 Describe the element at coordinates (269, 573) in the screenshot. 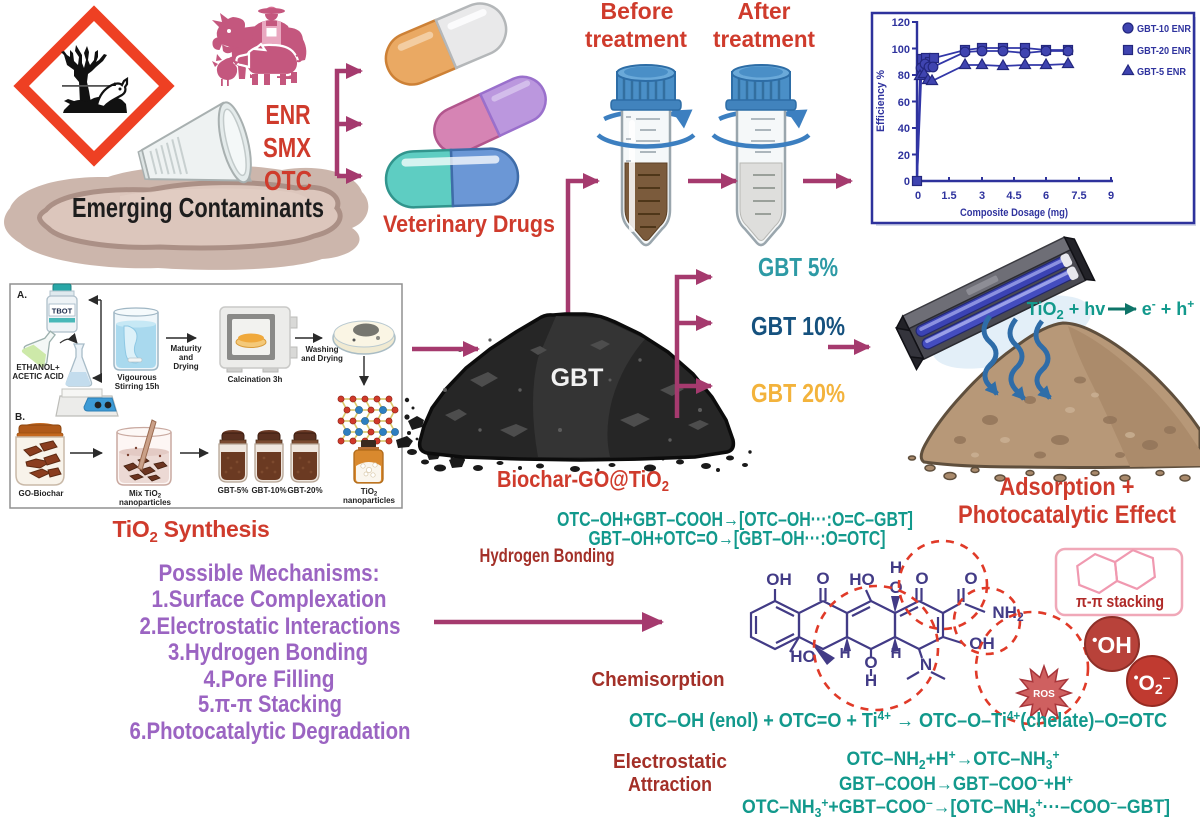

I see `svg-text: Possible Mechanisms:` at that location.